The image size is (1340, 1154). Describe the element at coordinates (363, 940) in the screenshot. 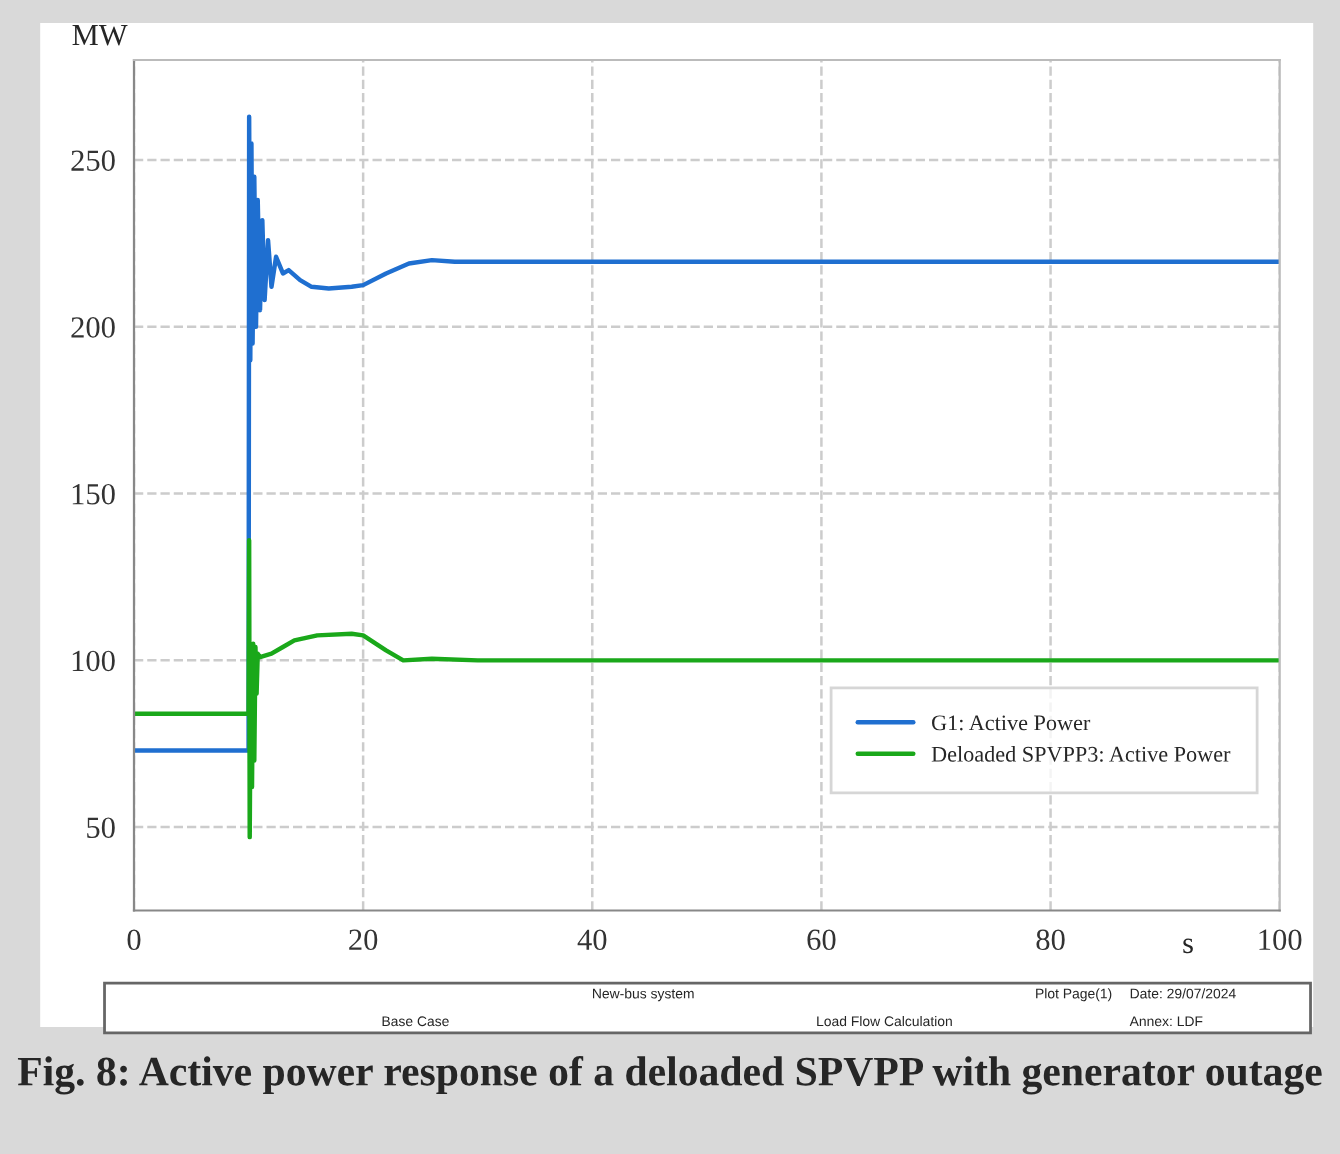

I see `x-tick-label: 20` at that location.